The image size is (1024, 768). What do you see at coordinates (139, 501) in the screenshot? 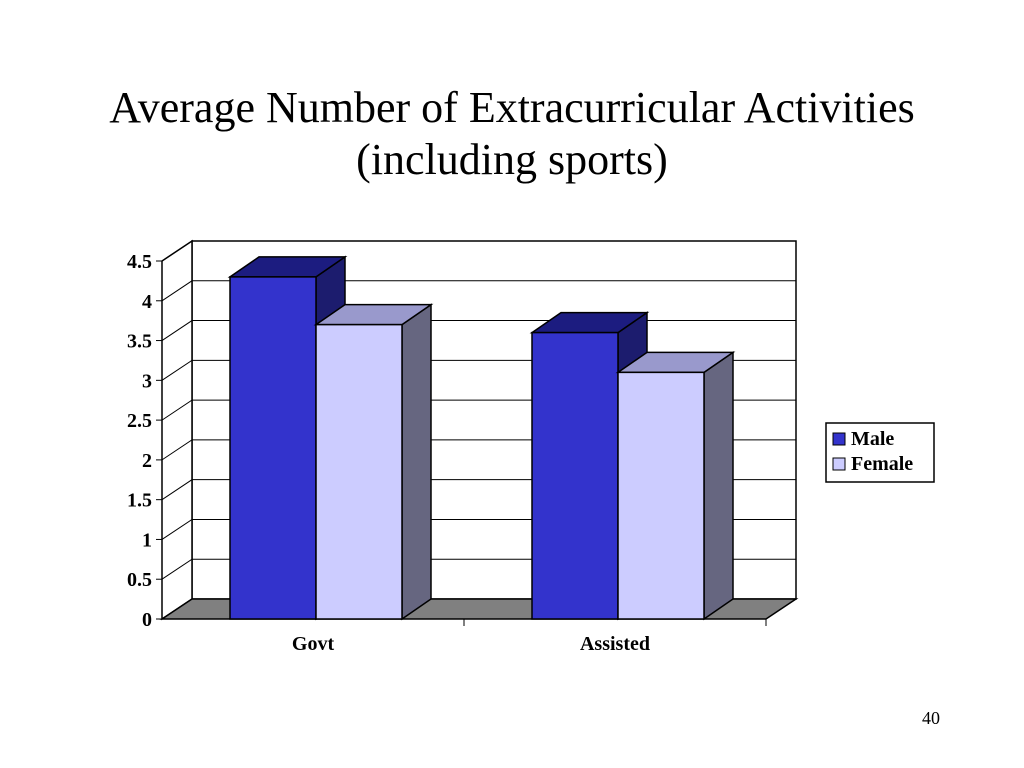
I see `y-tick-label: 1.5` at bounding box center [139, 501].